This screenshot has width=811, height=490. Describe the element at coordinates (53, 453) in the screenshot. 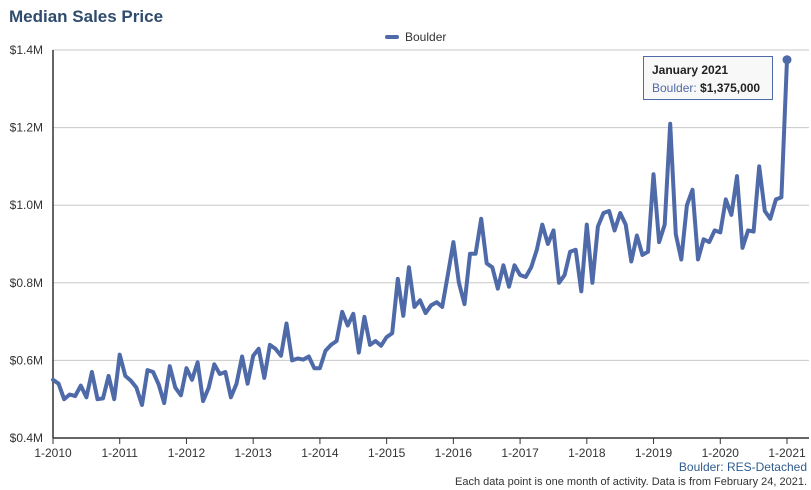

I see `x-tick-label: 1-2010` at that location.